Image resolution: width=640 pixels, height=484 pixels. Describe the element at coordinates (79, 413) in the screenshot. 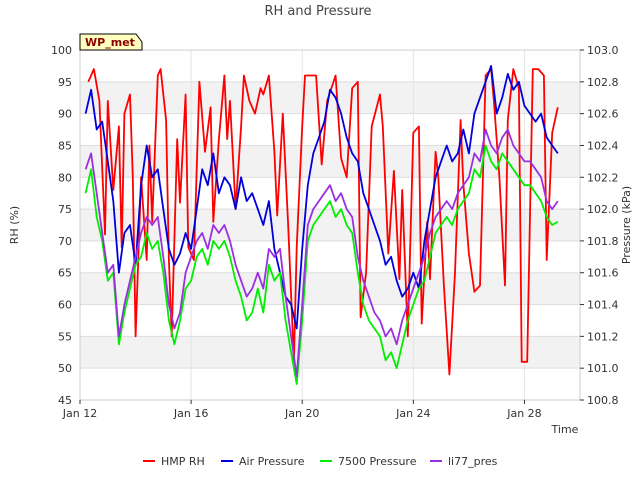

I see `x-tick: Jan 12` at that location.